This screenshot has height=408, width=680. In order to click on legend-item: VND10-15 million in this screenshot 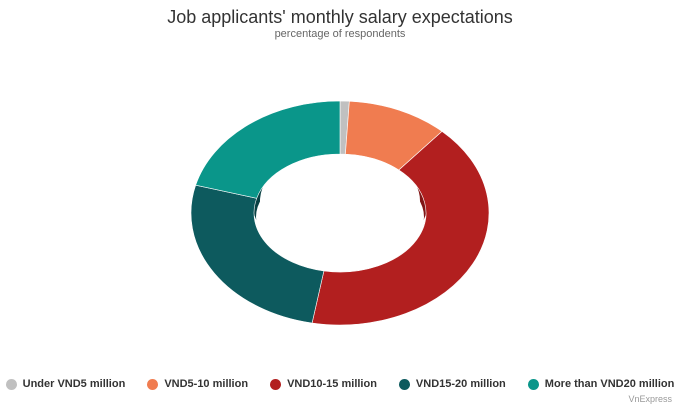, I will do `click(323, 384)`.